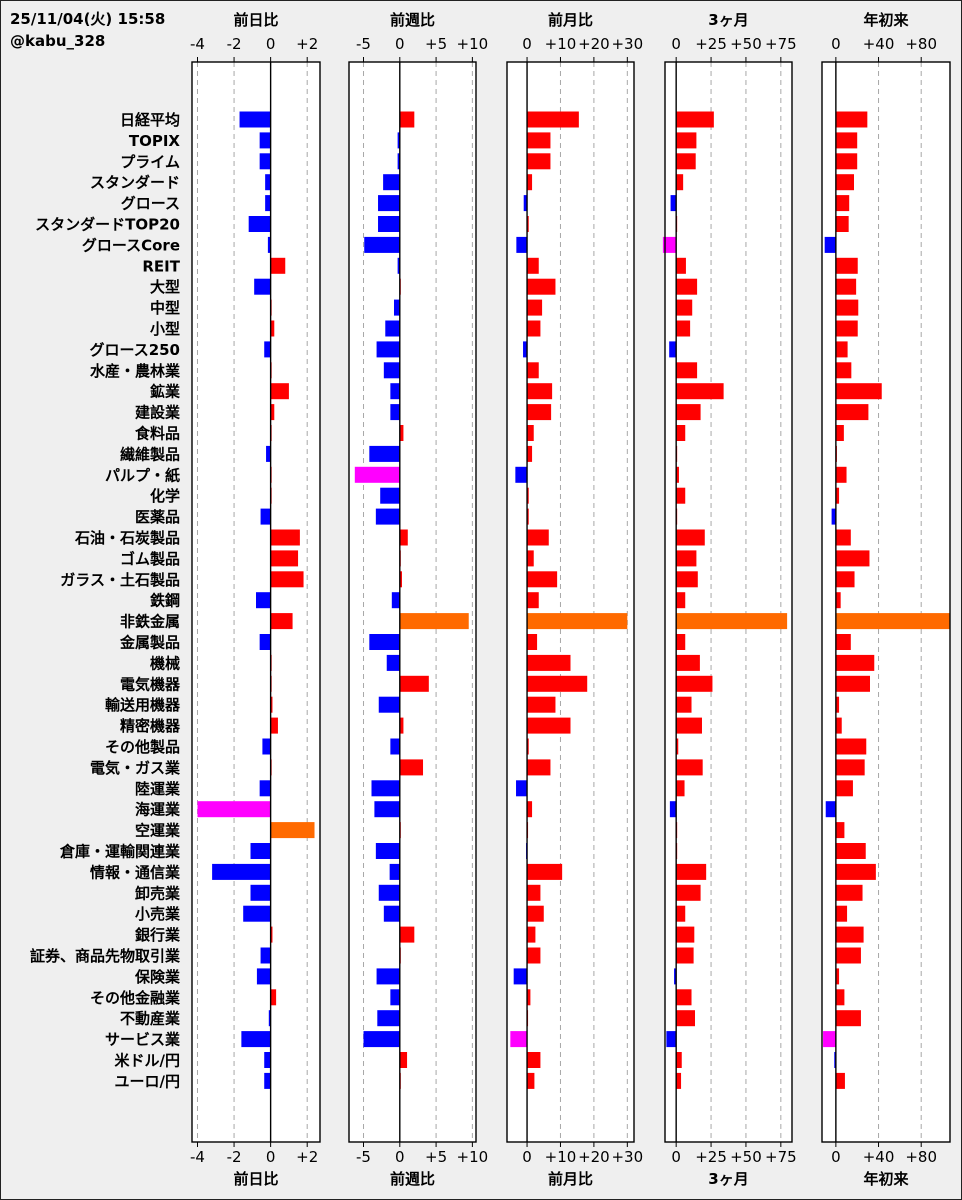 This screenshot has height=1200, width=962. Describe the element at coordinates (150, 622) in the screenshot. I see `category-label: 非鉄金属` at that location.